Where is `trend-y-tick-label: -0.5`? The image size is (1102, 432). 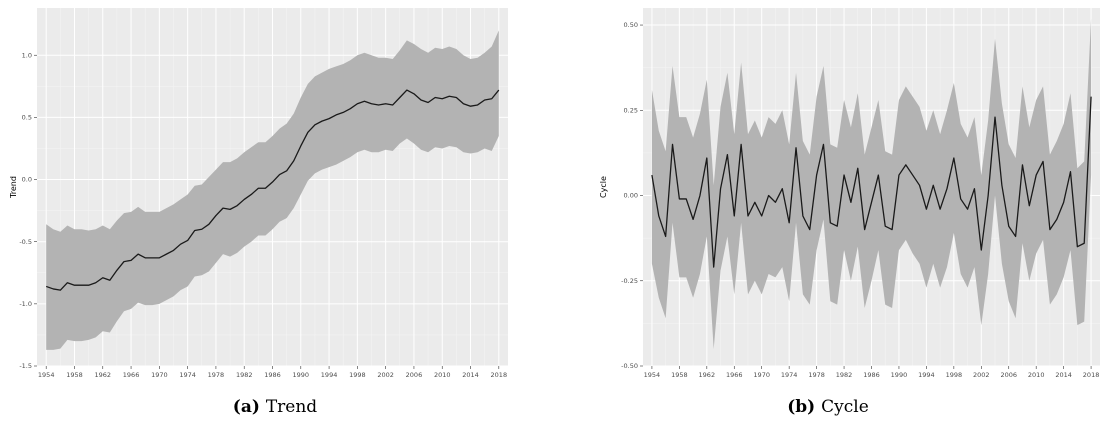
trend-y-tick-label: -0.5 is located at coordinates (25, 242).